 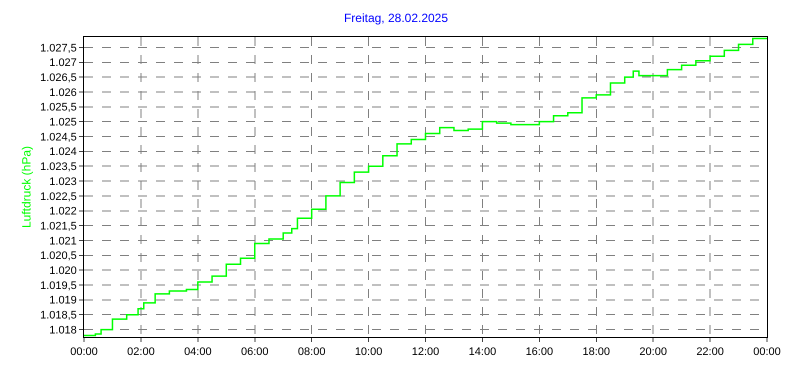 What do you see at coordinates (312, 352) in the screenshot?
I see `x-tick-label: 08:00` at bounding box center [312, 352].